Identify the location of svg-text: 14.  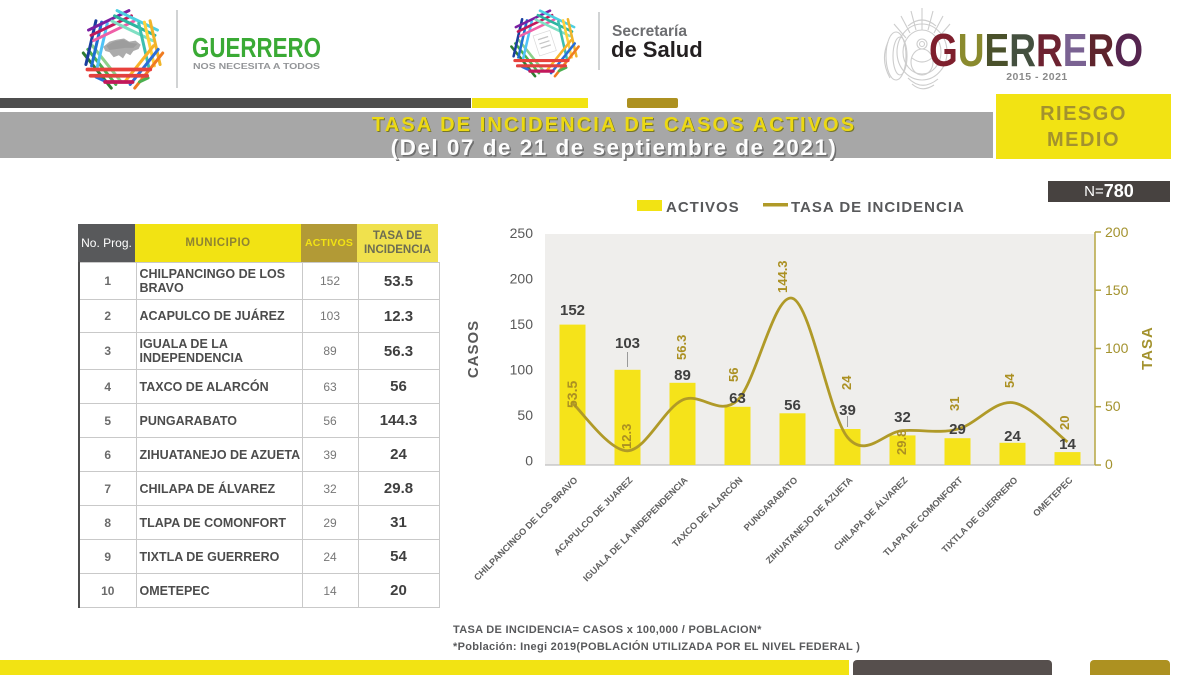
(1067, 444).